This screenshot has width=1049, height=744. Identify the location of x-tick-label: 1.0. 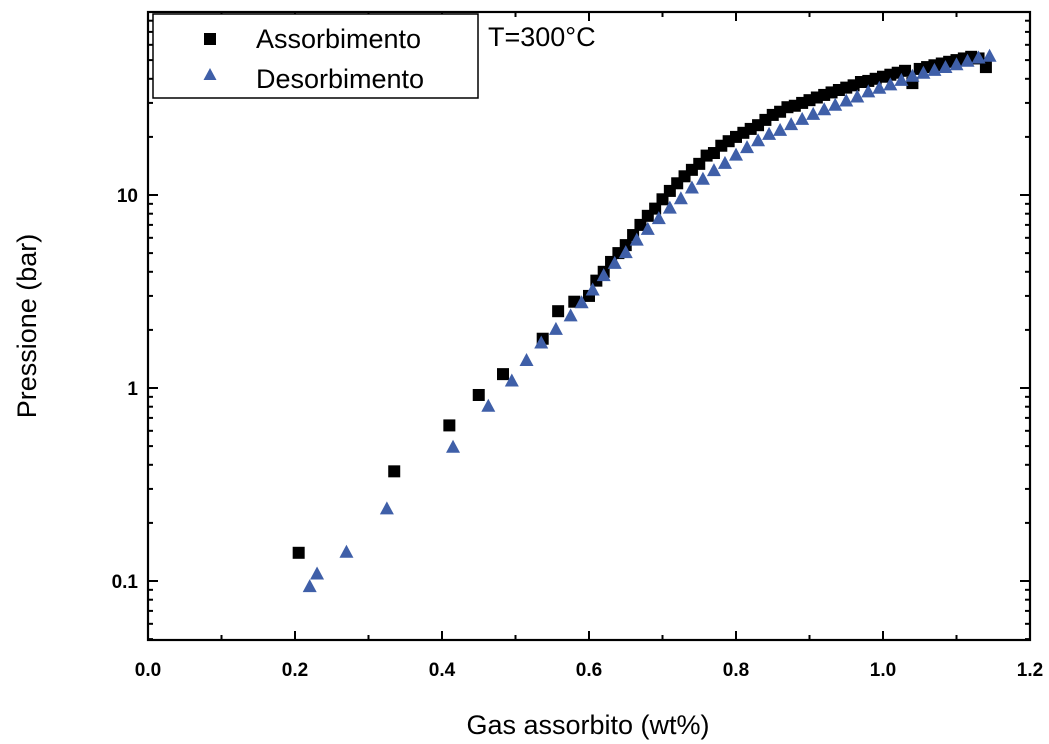
(883, 670).